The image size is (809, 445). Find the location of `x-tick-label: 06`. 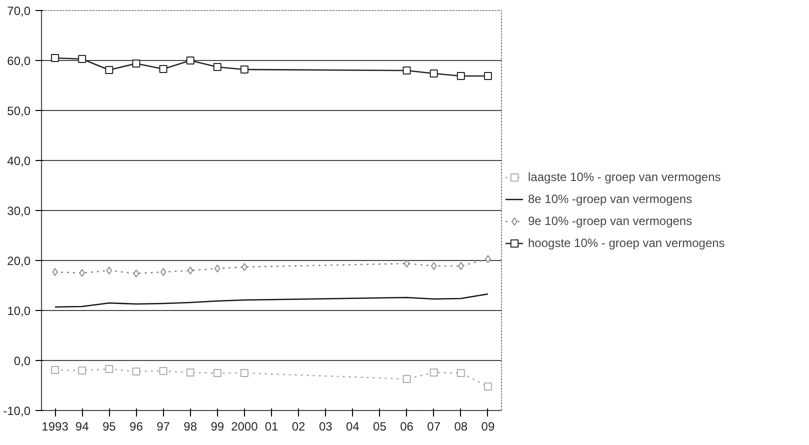

x-tick-label: 06 is located at coordinates (407, 427).